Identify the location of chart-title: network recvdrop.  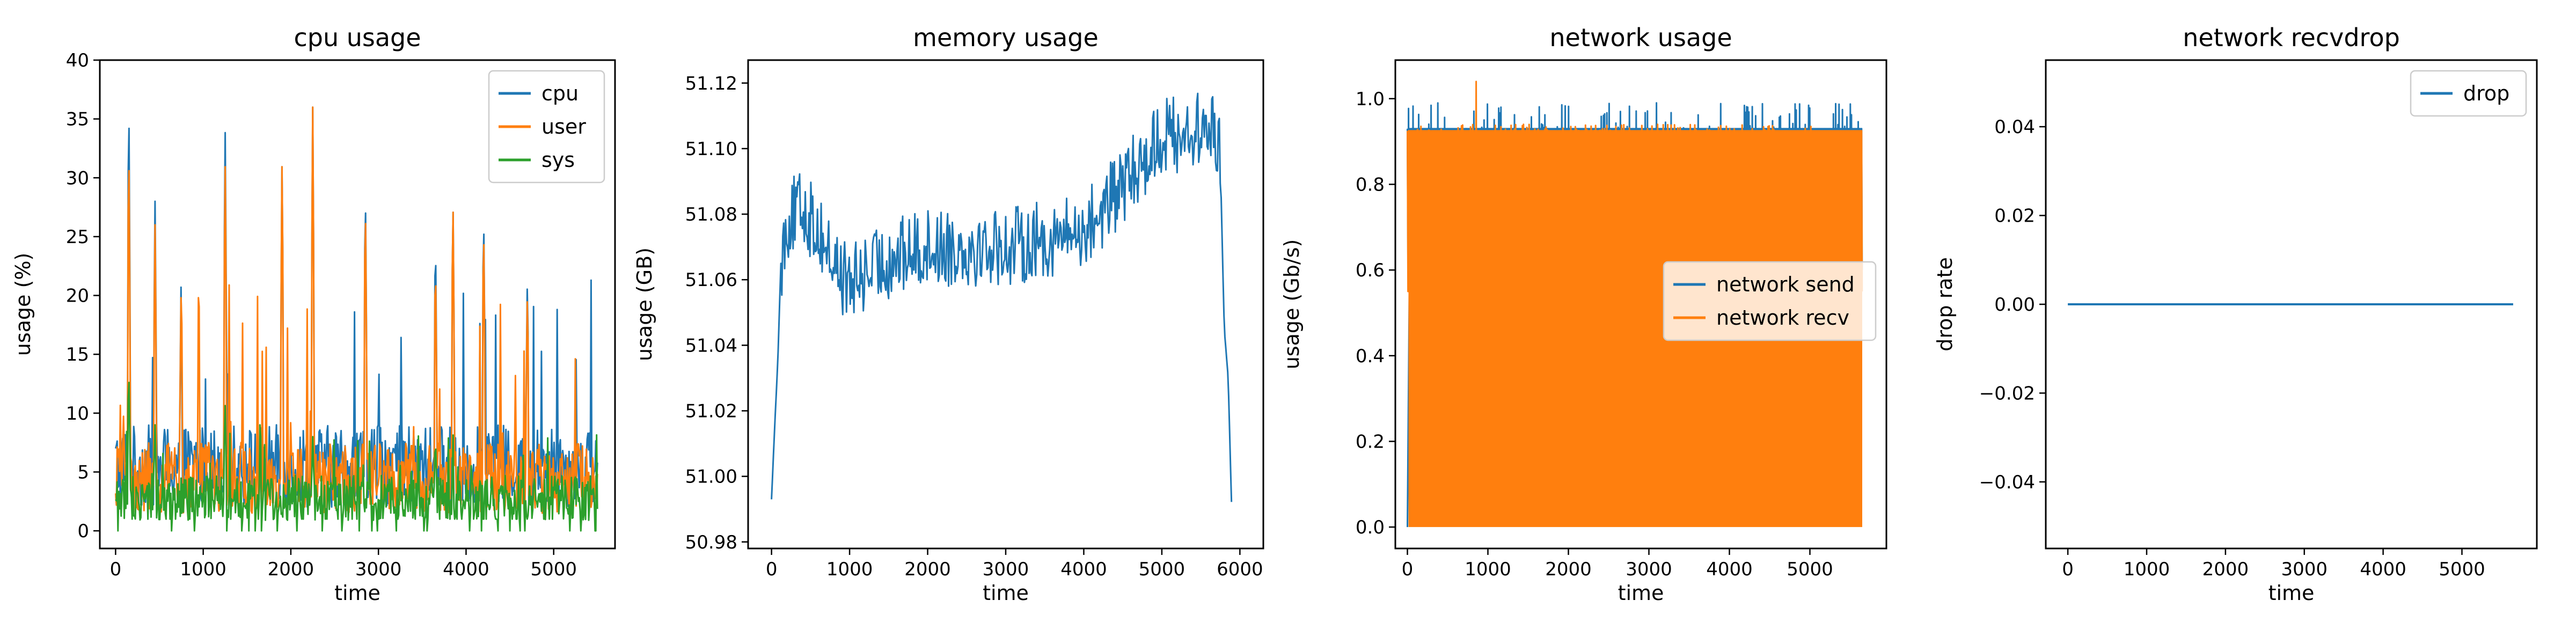
(2291, 37).